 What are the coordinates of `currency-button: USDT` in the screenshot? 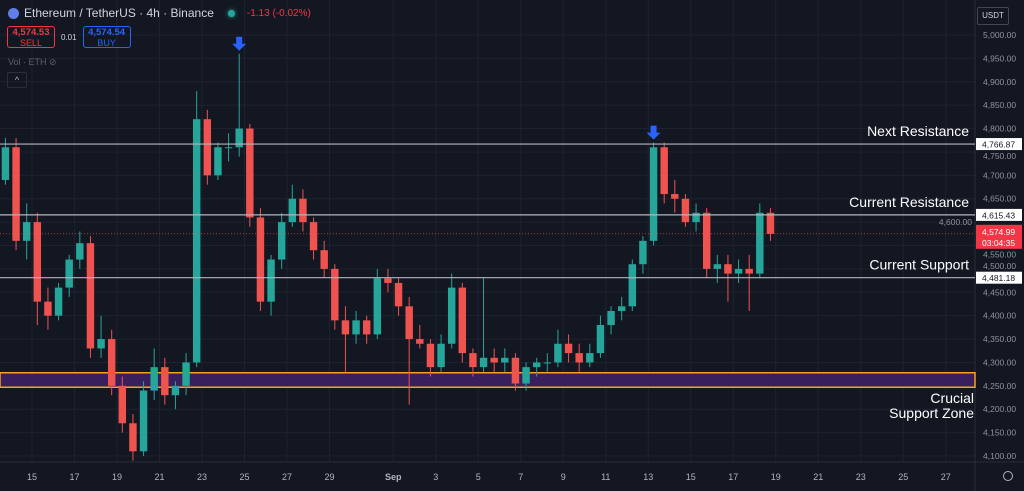 It's located at (993, 16).